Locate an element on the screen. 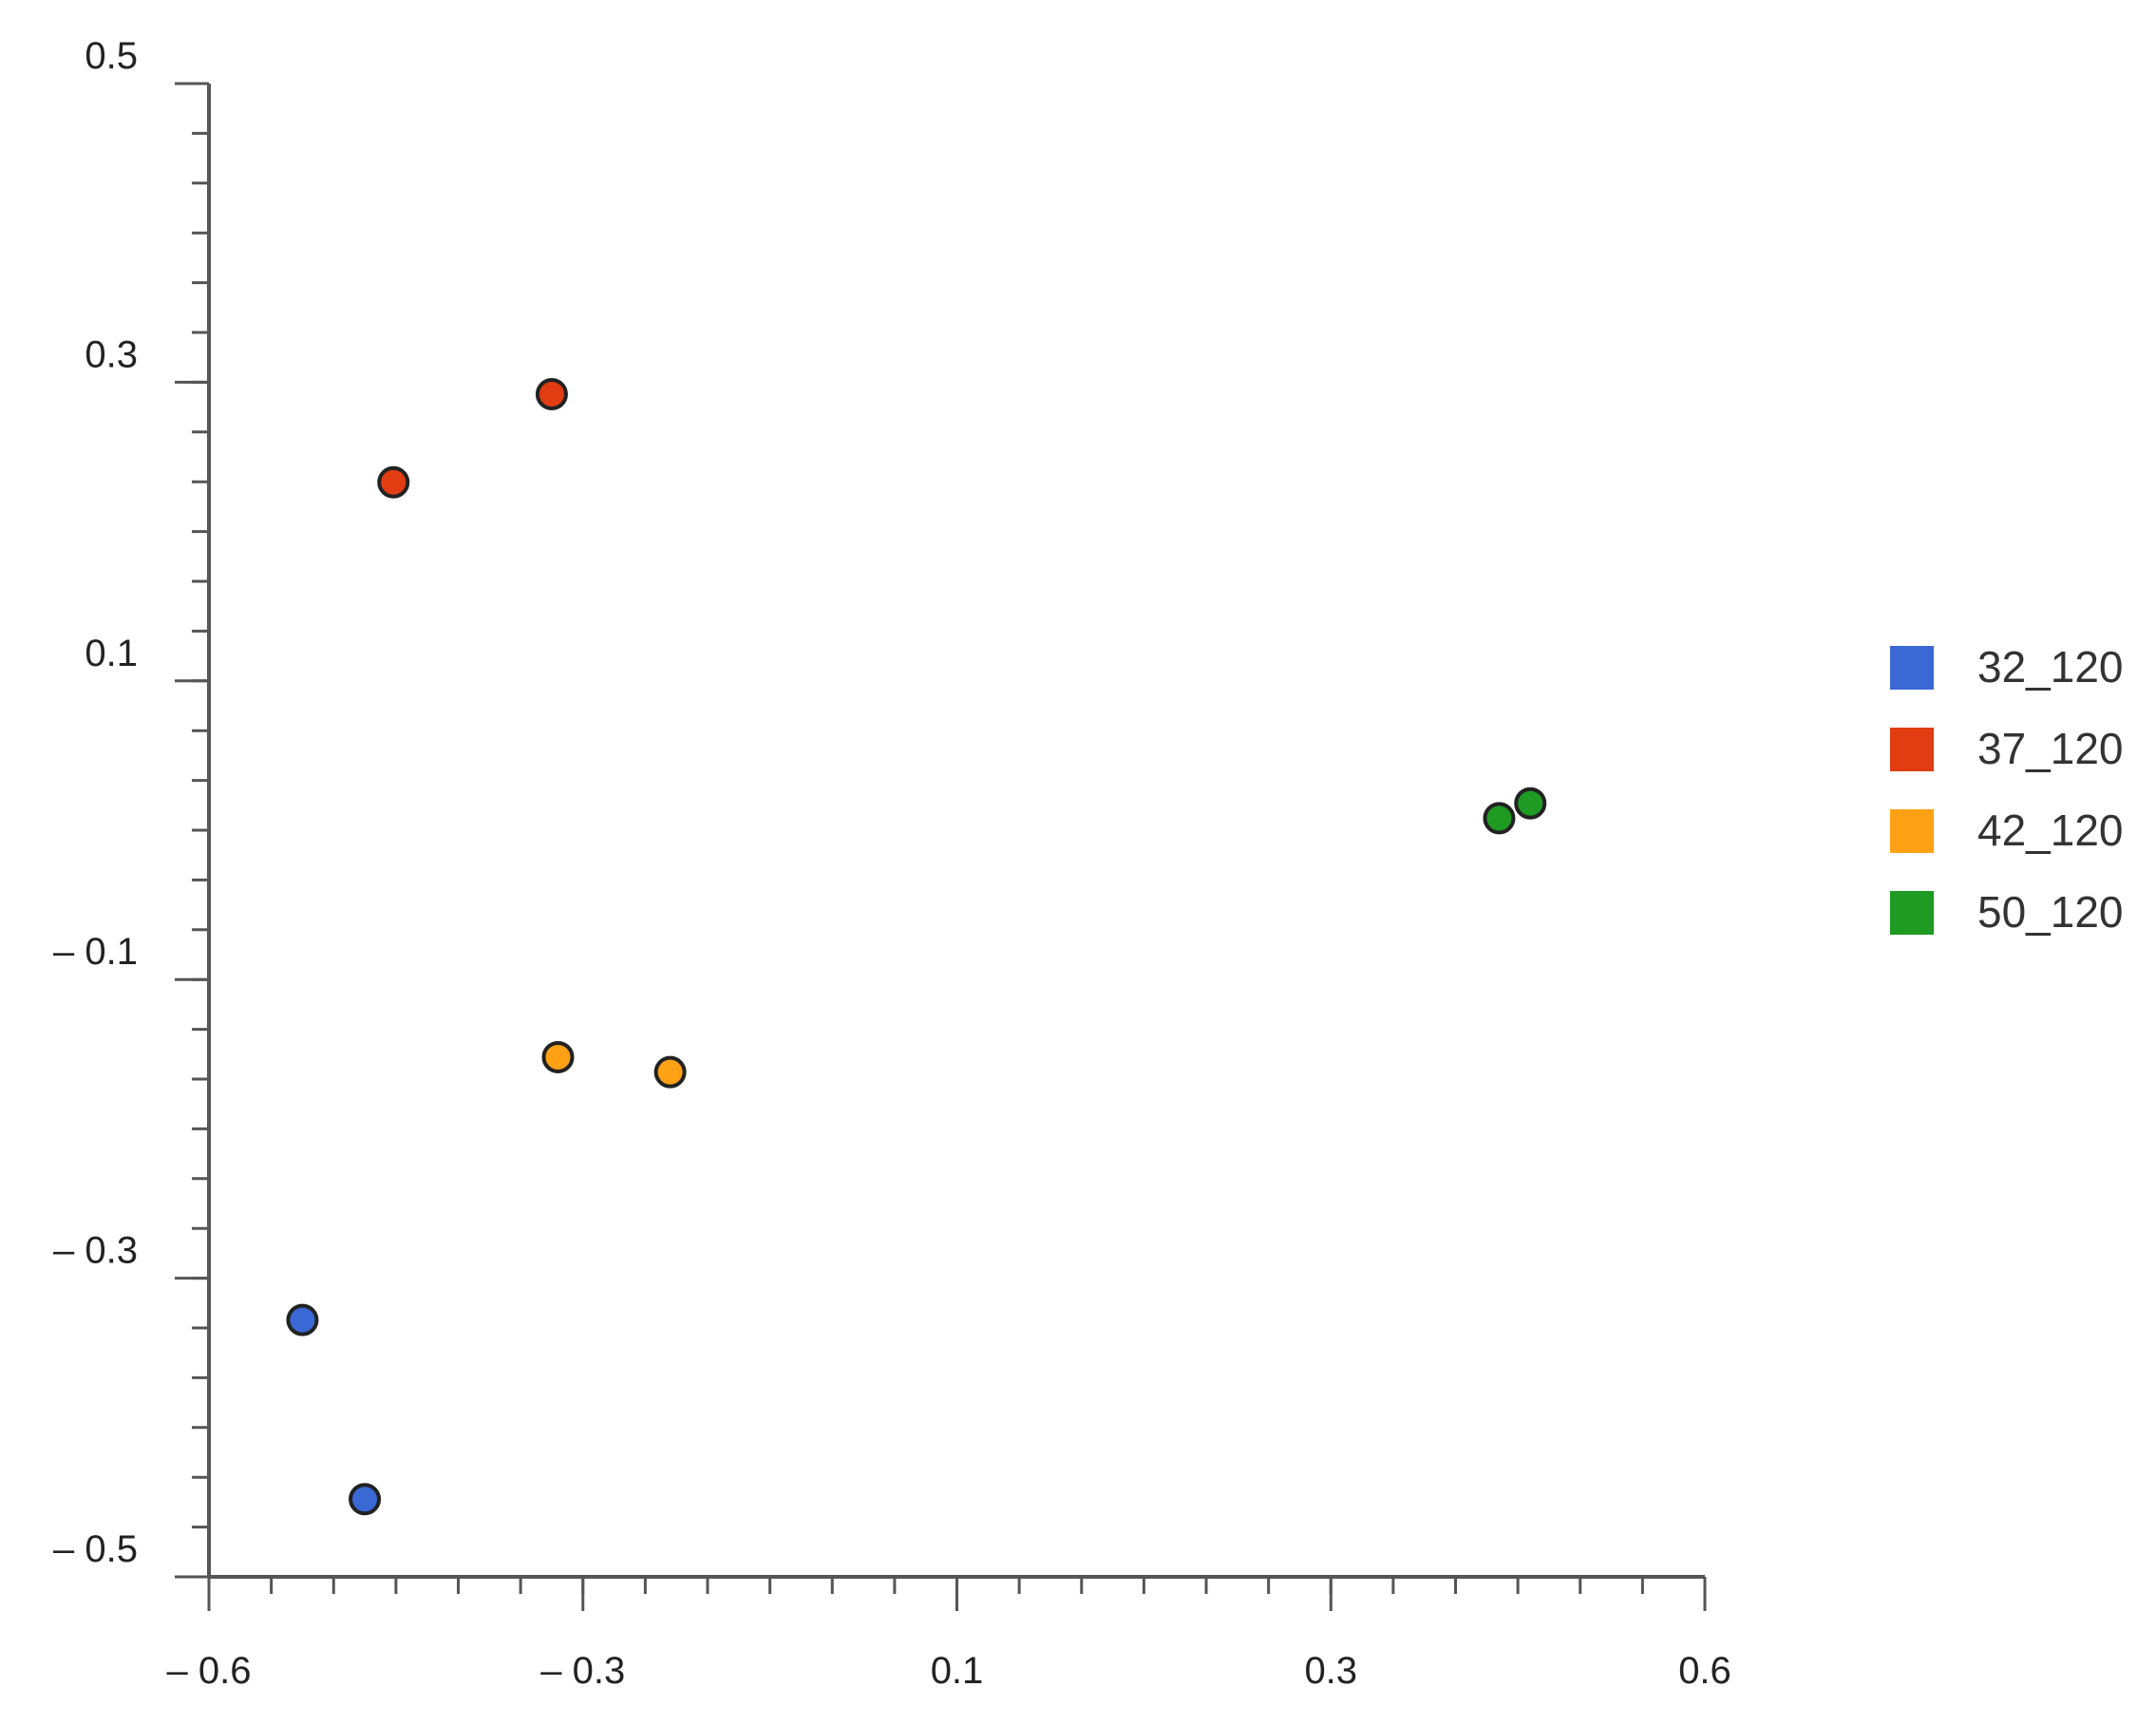  y-tick-label: 0.5 is located at coordinates (112, 56).